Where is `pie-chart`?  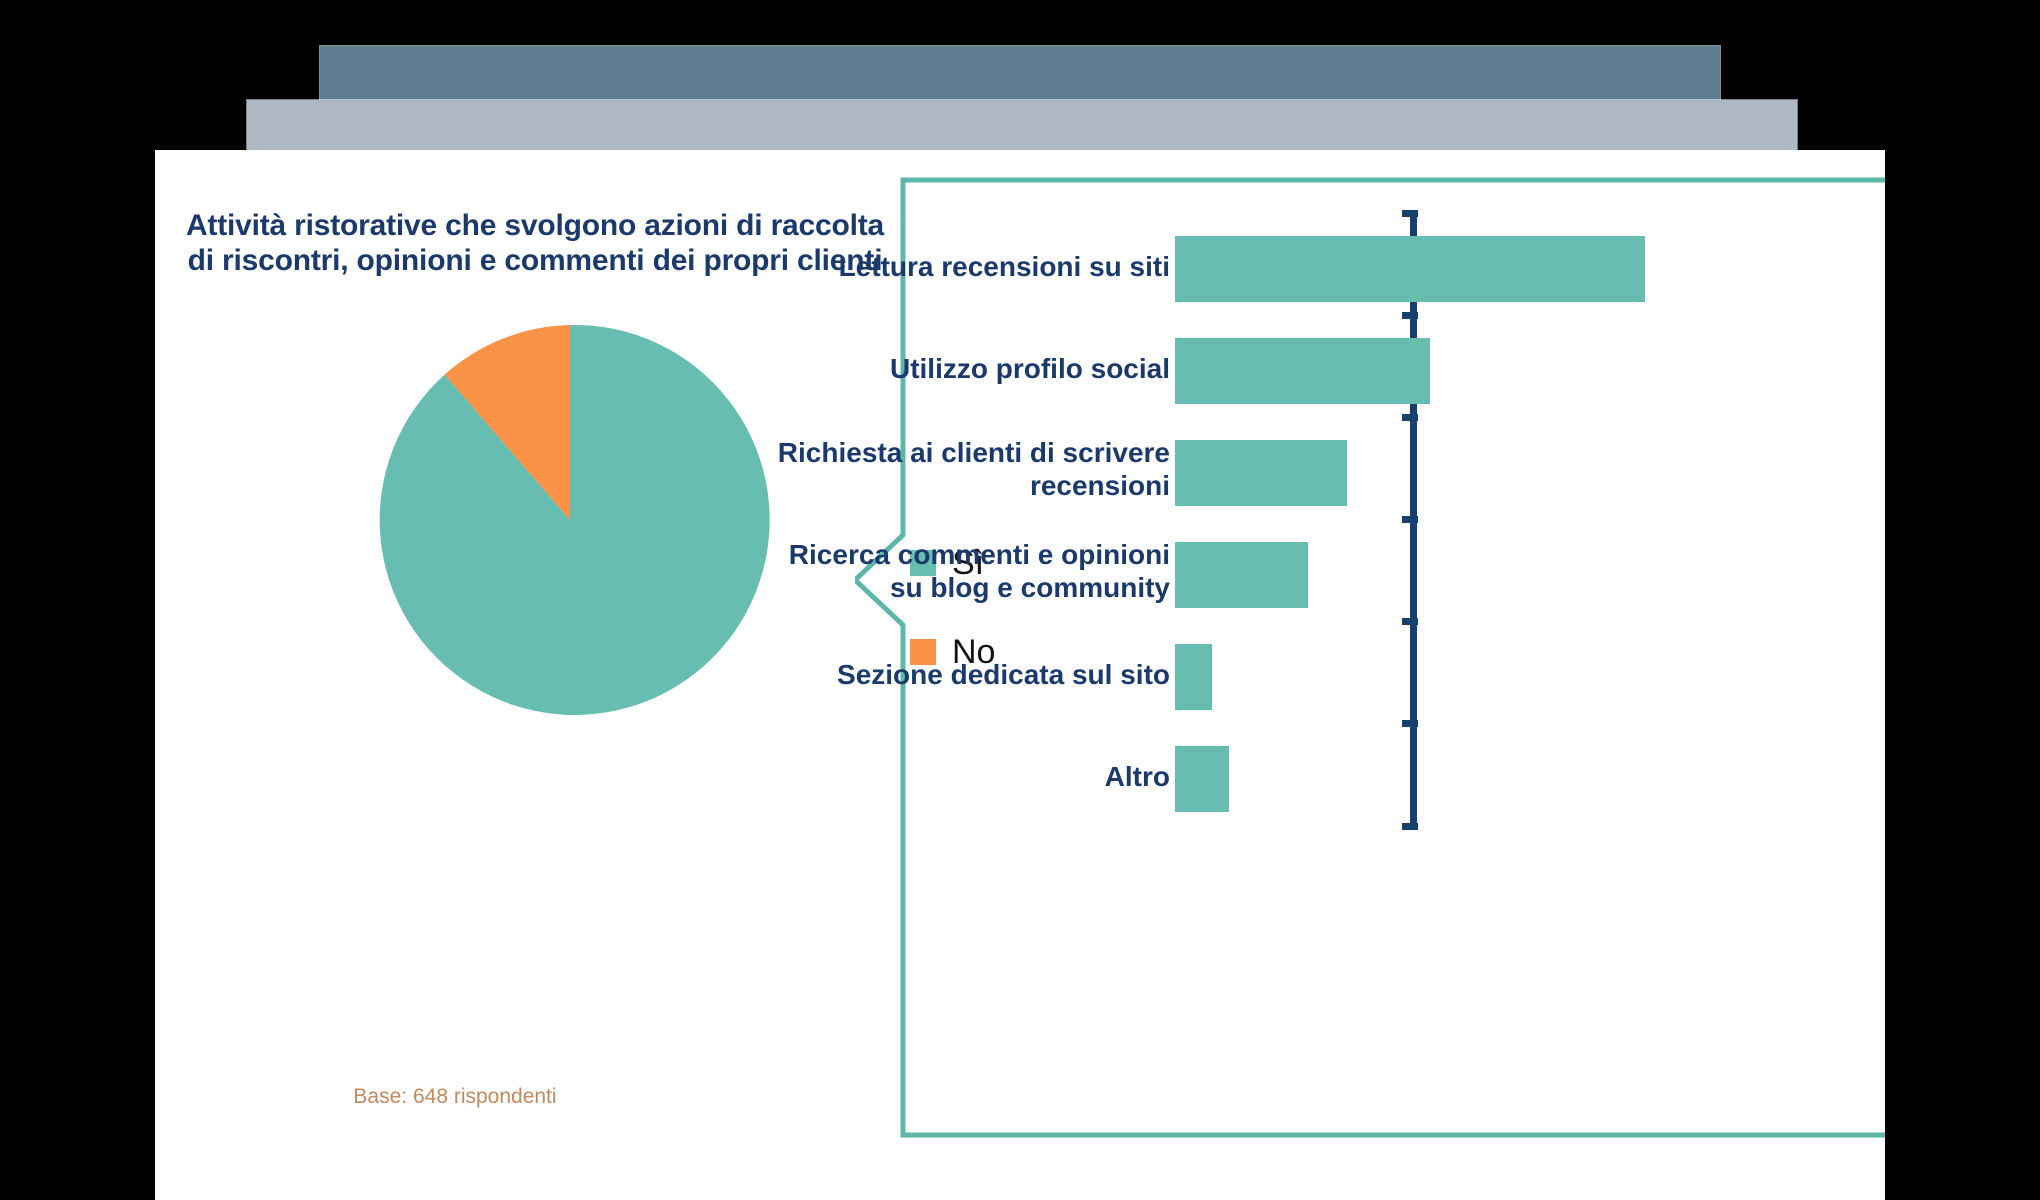 pie-chart is located at coordinates (570, 520).